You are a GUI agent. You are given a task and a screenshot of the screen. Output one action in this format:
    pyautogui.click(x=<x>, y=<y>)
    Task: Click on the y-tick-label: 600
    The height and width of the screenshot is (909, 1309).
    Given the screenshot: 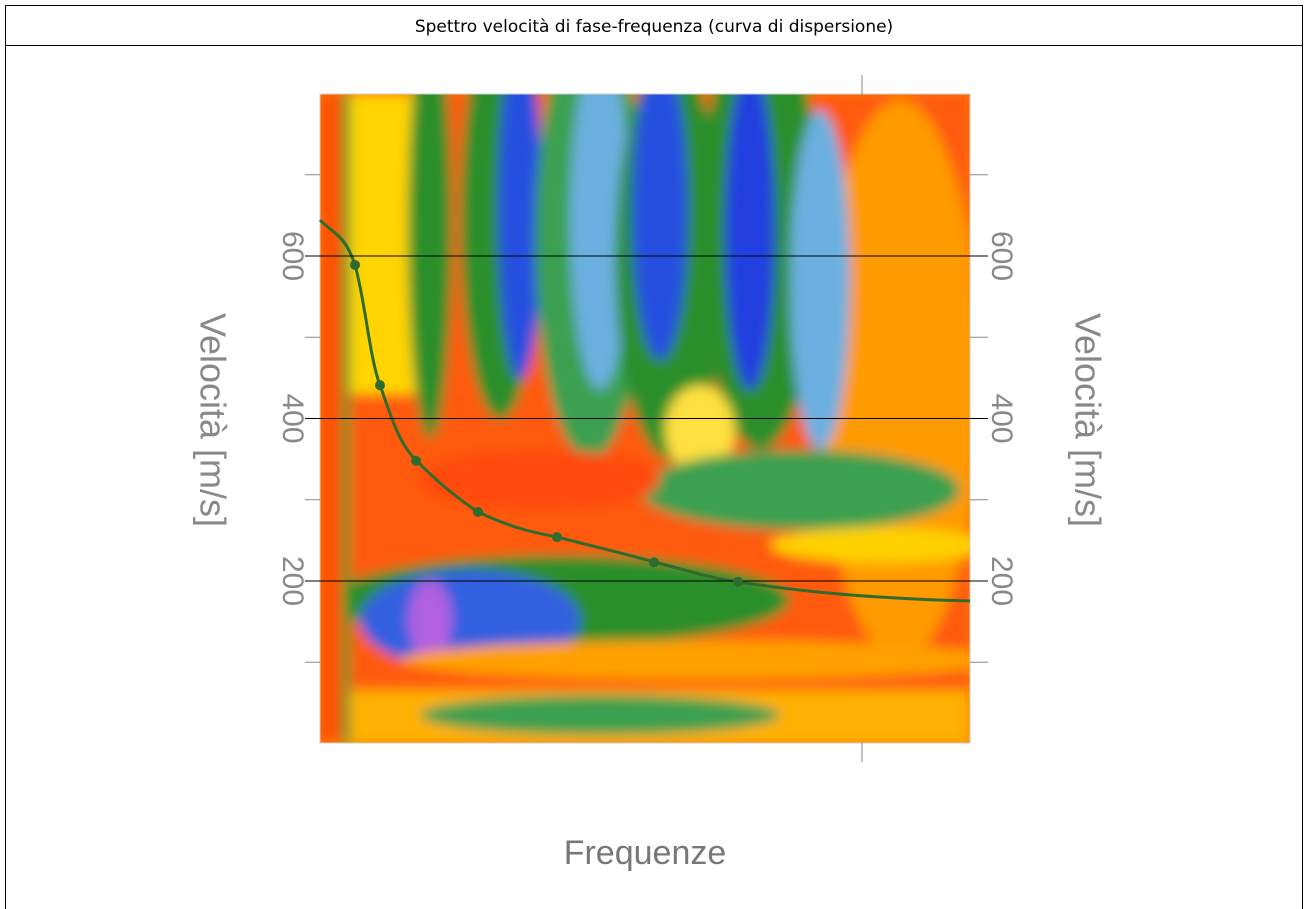 What is the action you would take?
    pyautogui.click(x=292, y=256)
    